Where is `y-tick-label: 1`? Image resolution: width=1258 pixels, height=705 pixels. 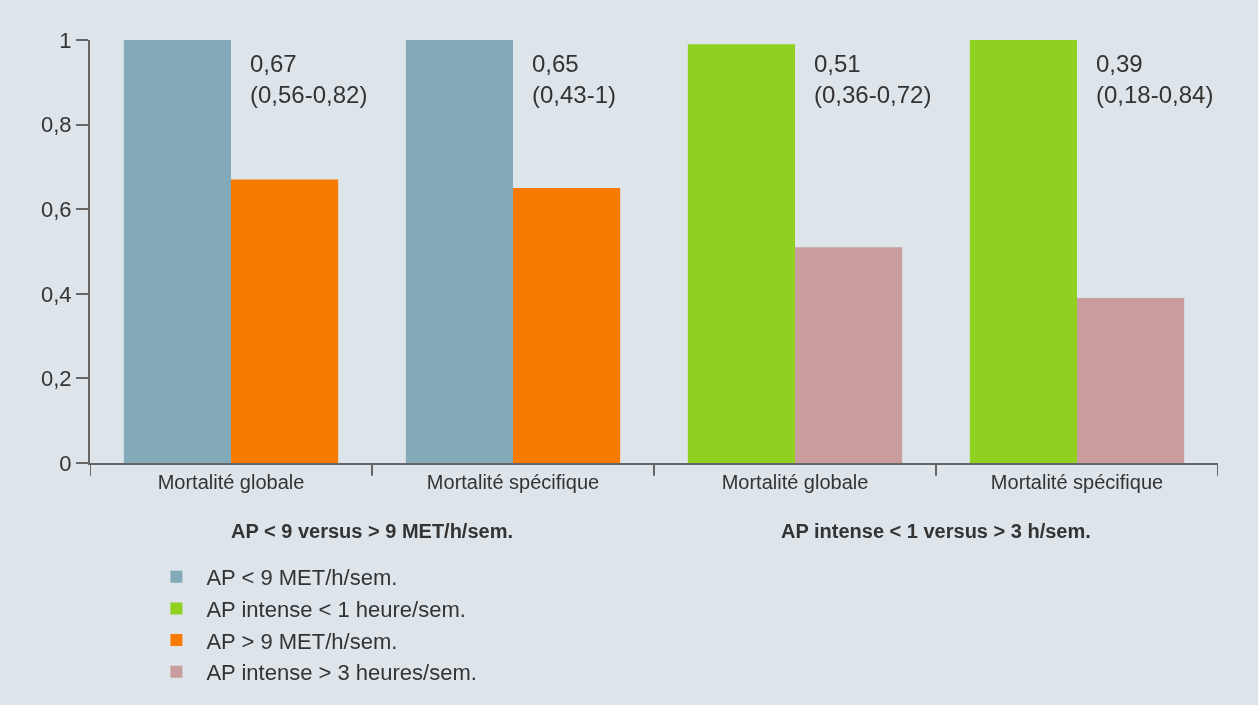
y-tick-label: 1 is located at coordinates (65, 40).